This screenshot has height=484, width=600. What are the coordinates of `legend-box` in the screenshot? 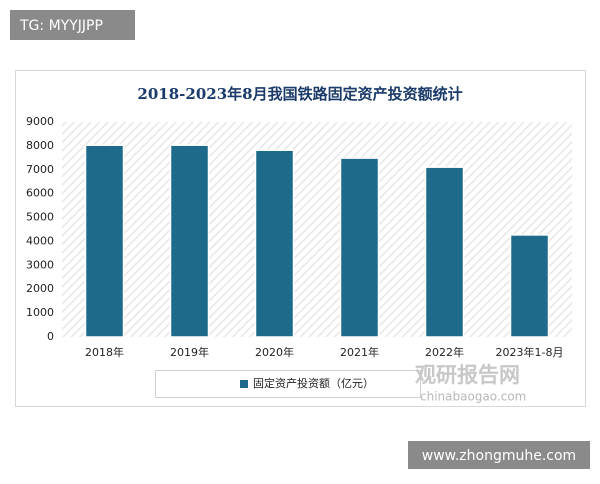 It's located at (288, 384).